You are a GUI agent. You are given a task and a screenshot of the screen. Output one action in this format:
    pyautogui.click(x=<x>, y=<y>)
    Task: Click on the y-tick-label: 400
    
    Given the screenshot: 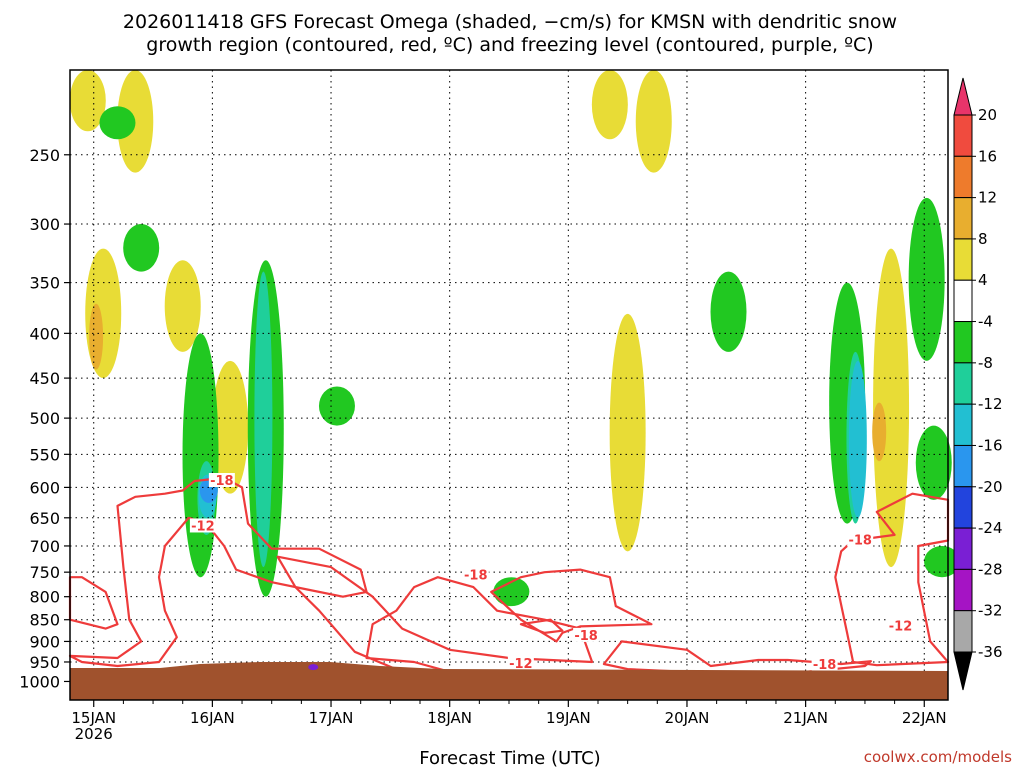 What is the action you would take?
    pyautogui.click(x=44, y=333)
    